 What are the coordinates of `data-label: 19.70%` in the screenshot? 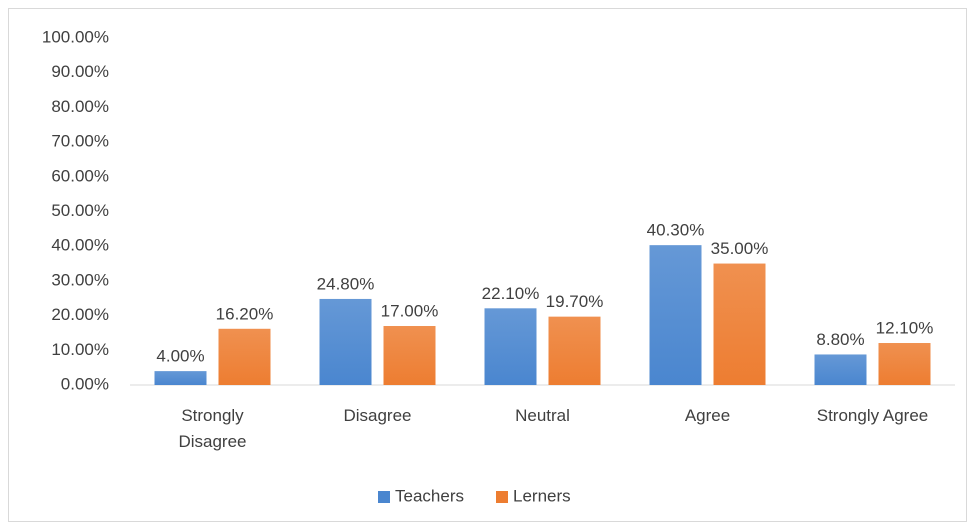 It's located at (575, 301).